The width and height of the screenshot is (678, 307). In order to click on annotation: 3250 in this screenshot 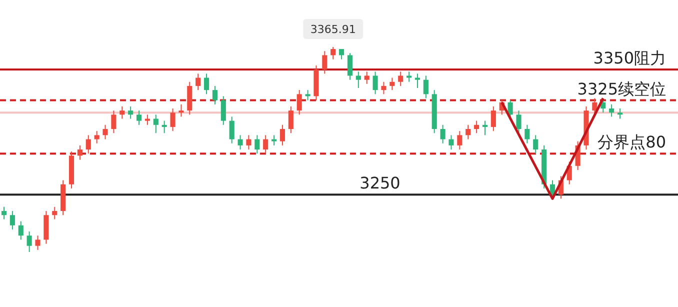, I will do `click(380, 183)`.